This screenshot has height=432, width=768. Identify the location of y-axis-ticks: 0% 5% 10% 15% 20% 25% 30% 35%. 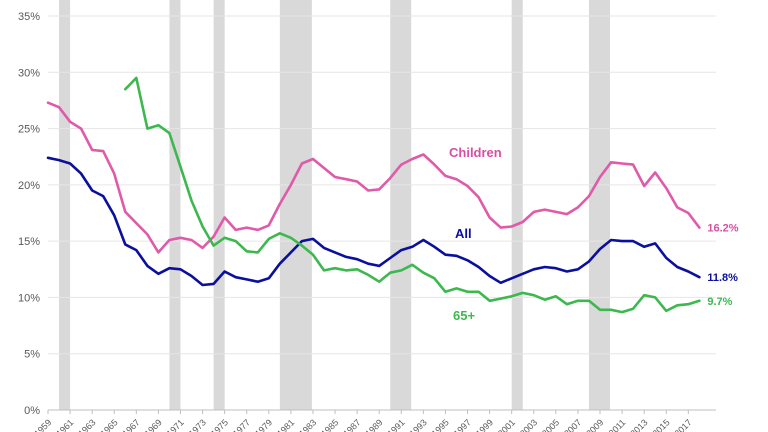
(29, 214).